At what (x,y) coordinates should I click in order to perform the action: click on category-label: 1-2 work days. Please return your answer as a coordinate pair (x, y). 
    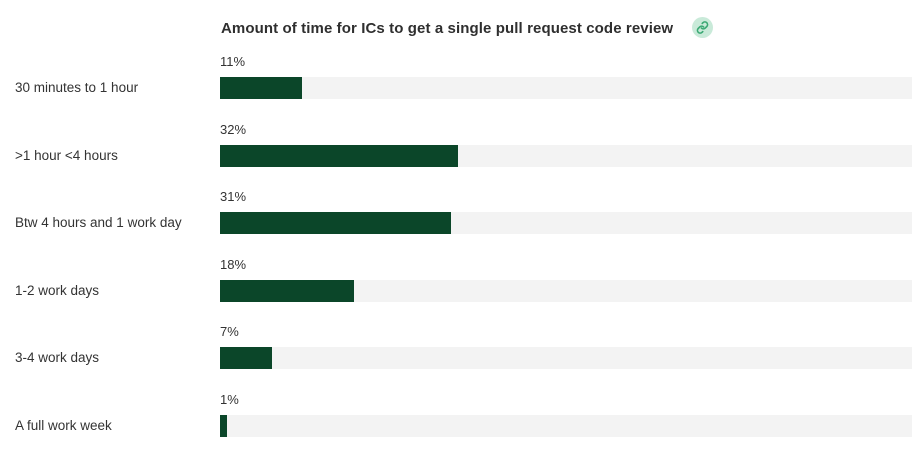
    Looking at the image, I should click on (57, 290).